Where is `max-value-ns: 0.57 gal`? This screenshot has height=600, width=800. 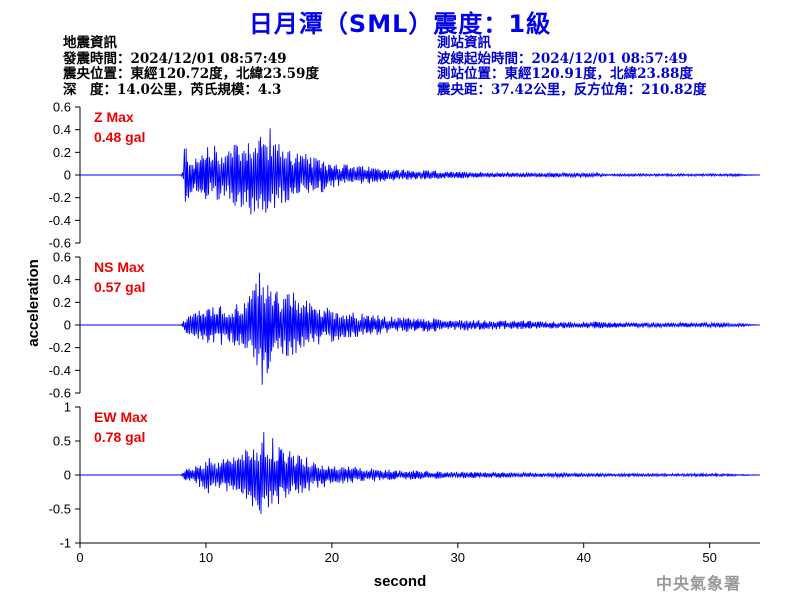
max-value-ns: 0.57 gal is located at coordinates (119, 287).